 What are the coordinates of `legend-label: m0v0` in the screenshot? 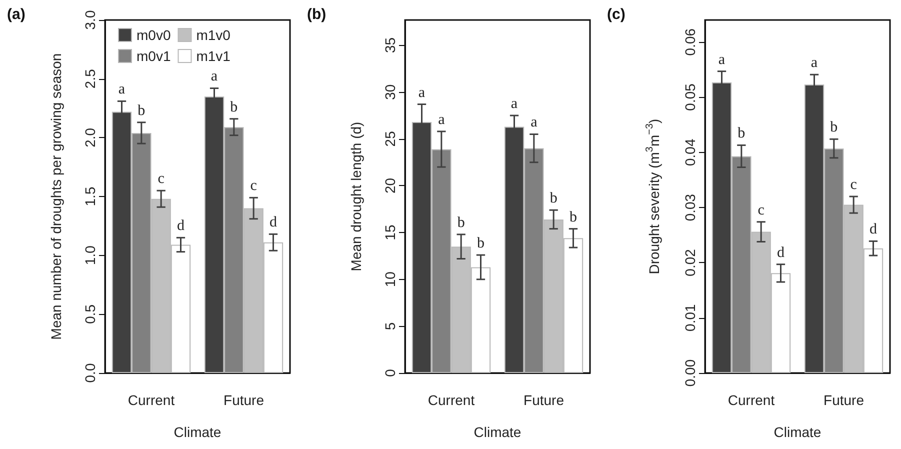 It's located at (153, 35).